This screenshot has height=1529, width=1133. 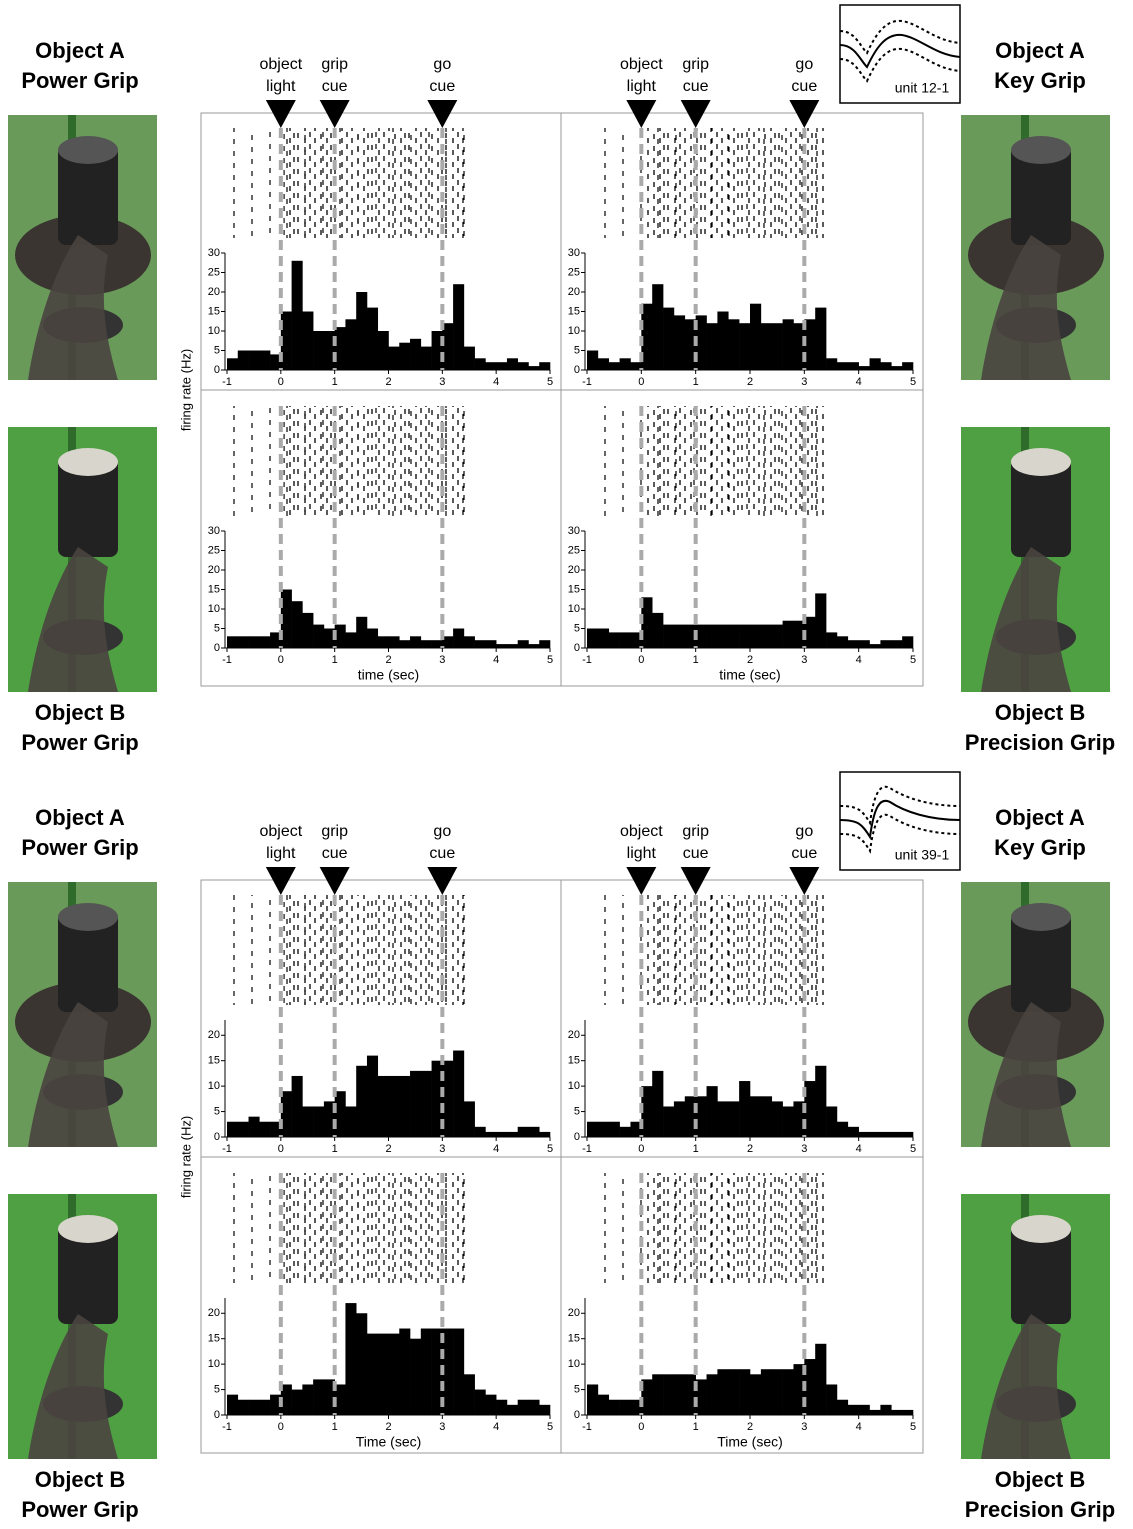 I want to click on event-label: object, so click(x=280, y=64).